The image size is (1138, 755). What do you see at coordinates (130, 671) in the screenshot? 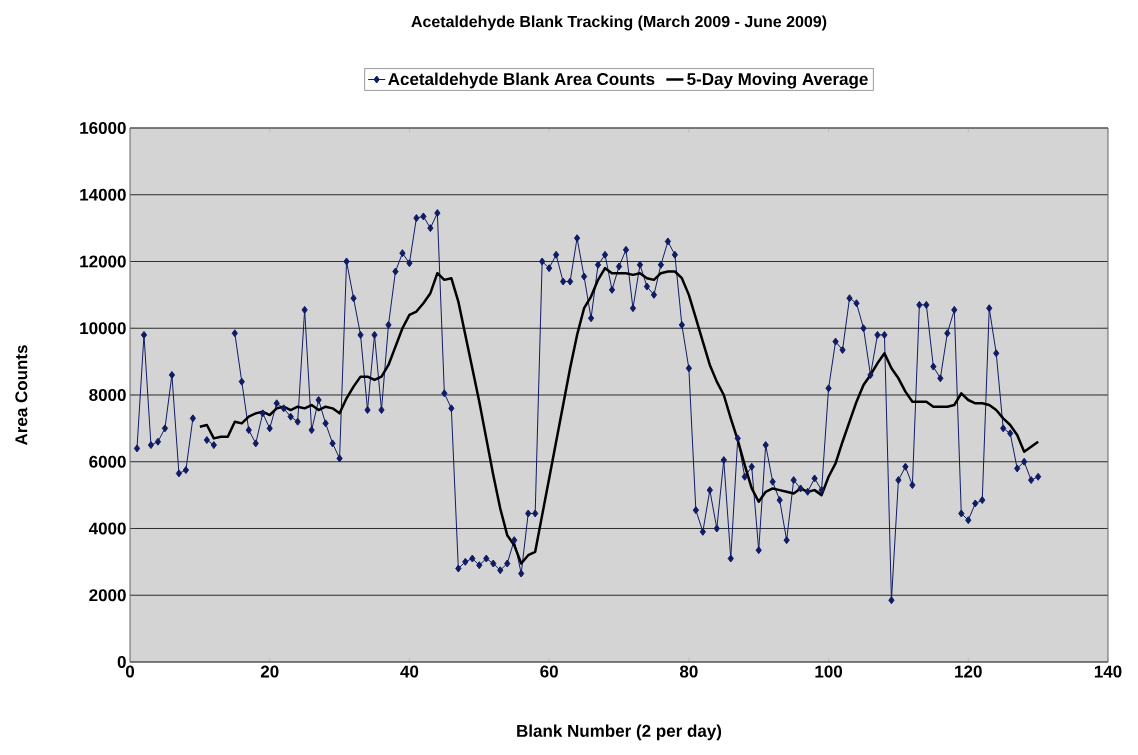
I see `x-tick-label: 0` at bounding box center [130, 671].